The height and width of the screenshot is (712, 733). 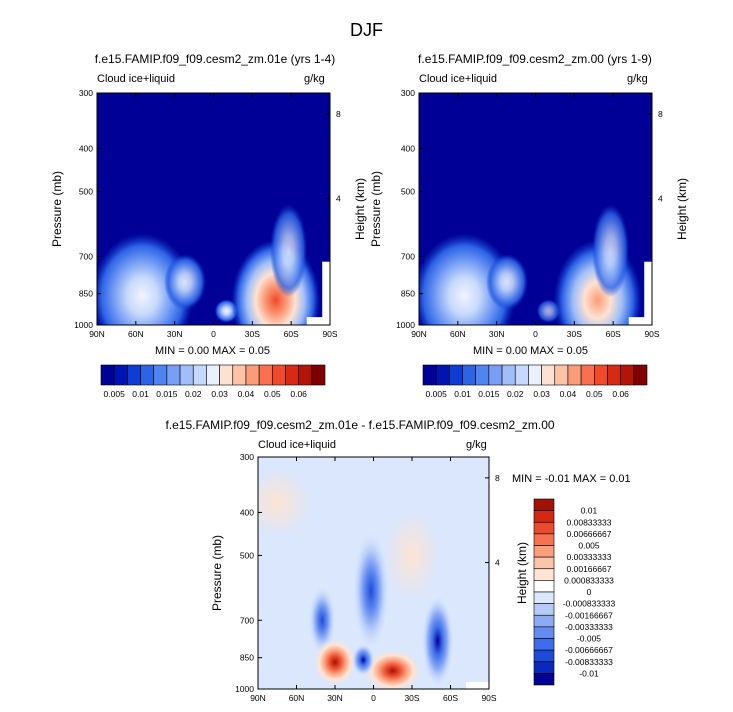 What do you see at coordinates (298, 394) in the screenshot?
I see `colorbar-panel1-label: 0.06` at bounding box center [298, 394].